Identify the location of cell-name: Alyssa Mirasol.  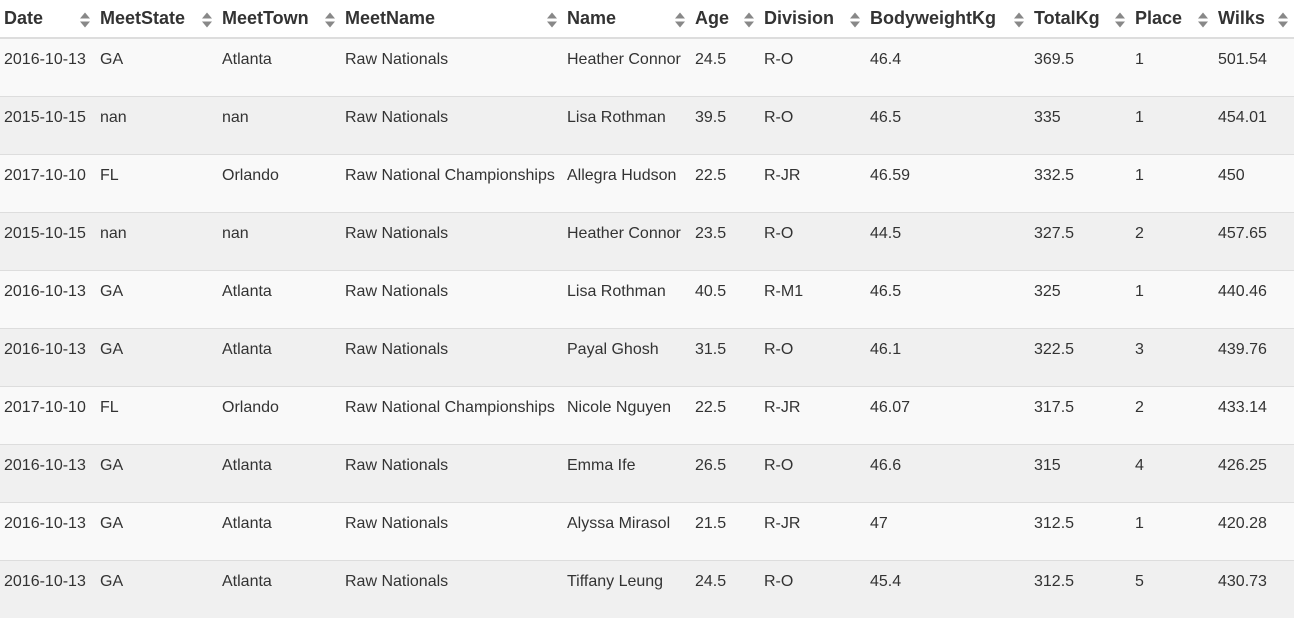
(627, 530).